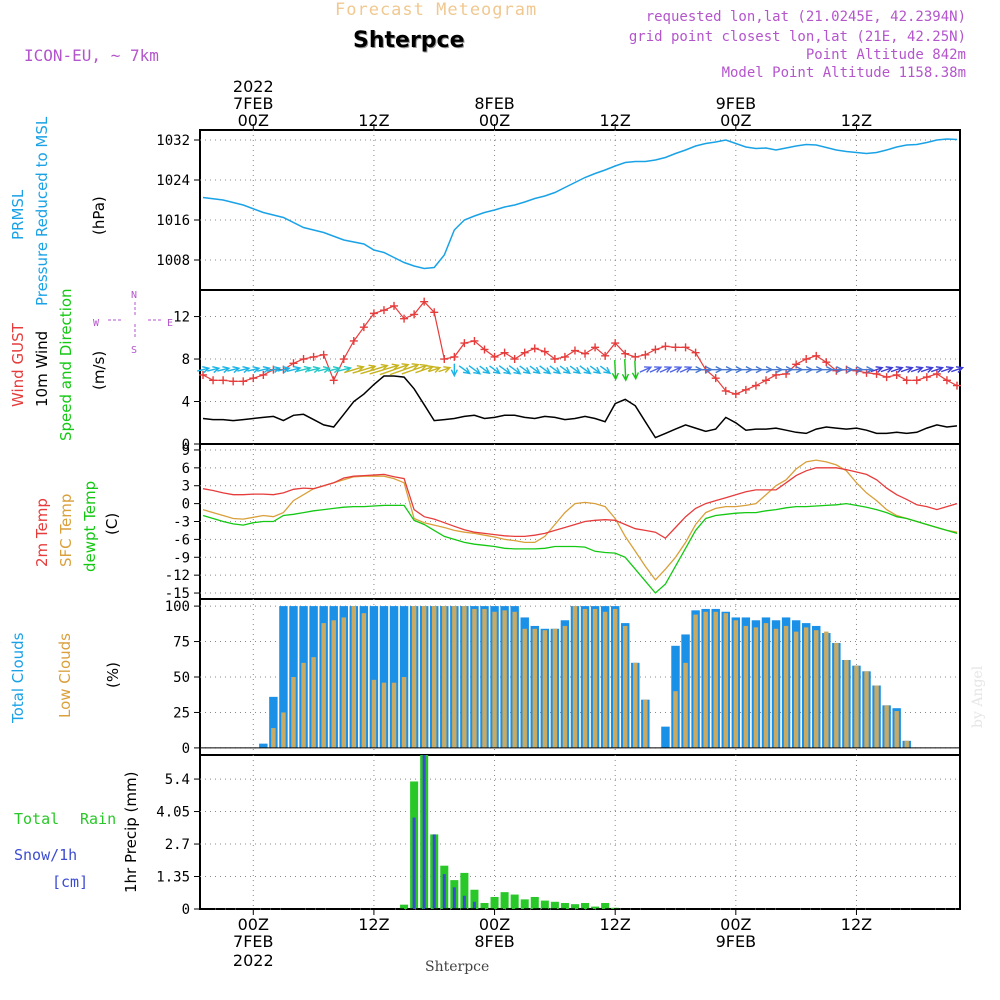  What do you see at coordinates (177, 780) in the screenshot?
I see `ytick-label-precip: 5.4` at bounding box center [177, 780].